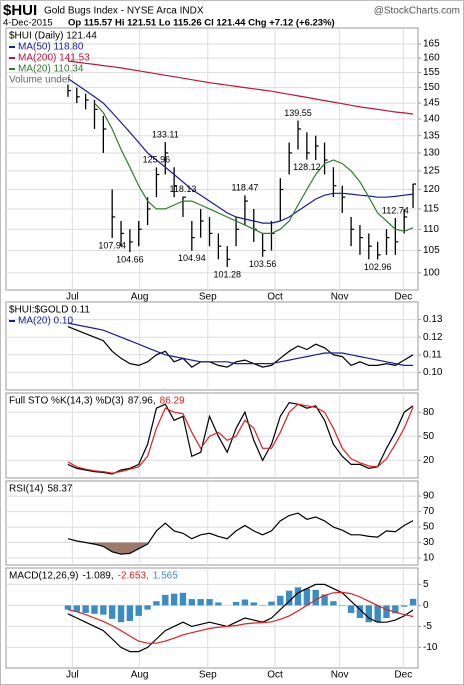 The image size is (464, 685). Describe the element at coordinates (130, 259) in the screenshot. I see `price-annotation: 104.66` at that location.